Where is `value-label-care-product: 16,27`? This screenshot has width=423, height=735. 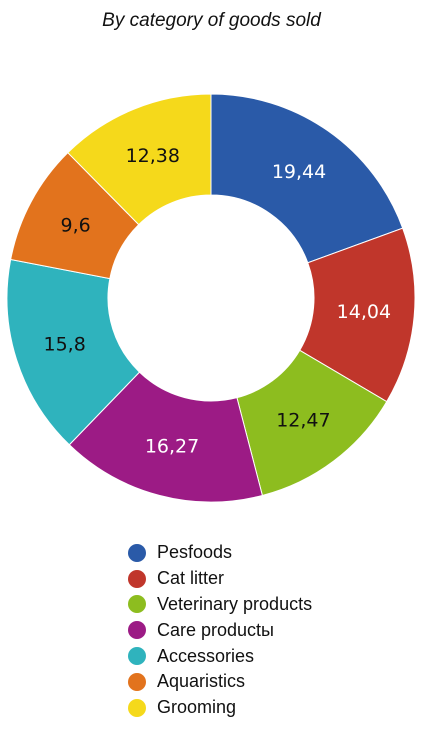
value-label-care-product: 16,27 is located at coordinates (172, 446).